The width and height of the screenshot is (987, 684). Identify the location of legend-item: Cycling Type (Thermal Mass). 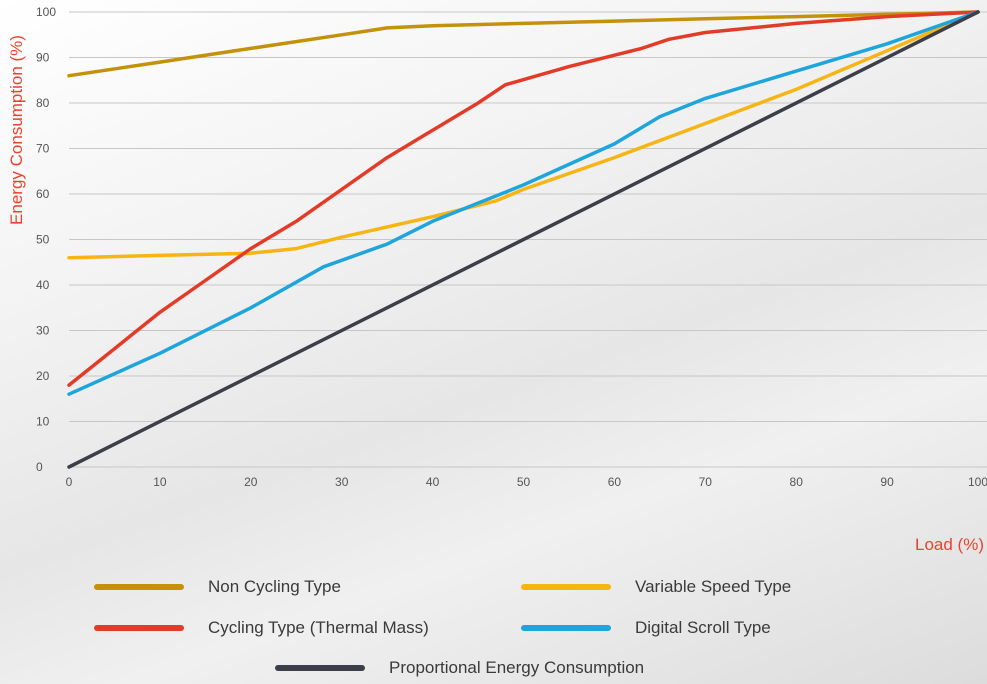
(261, 628).